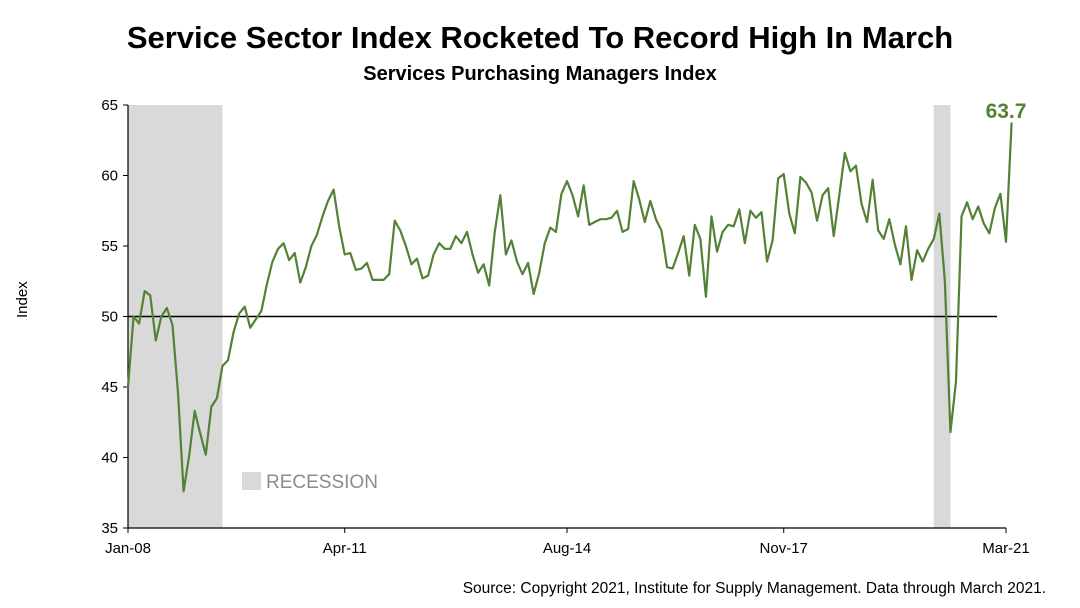 This screenshot has height=608, width=1080. What do you see at coordinates (345, 548) in the screenshot?
I see `x-tick-label: Apr-11` at bounding box center [345, 548].